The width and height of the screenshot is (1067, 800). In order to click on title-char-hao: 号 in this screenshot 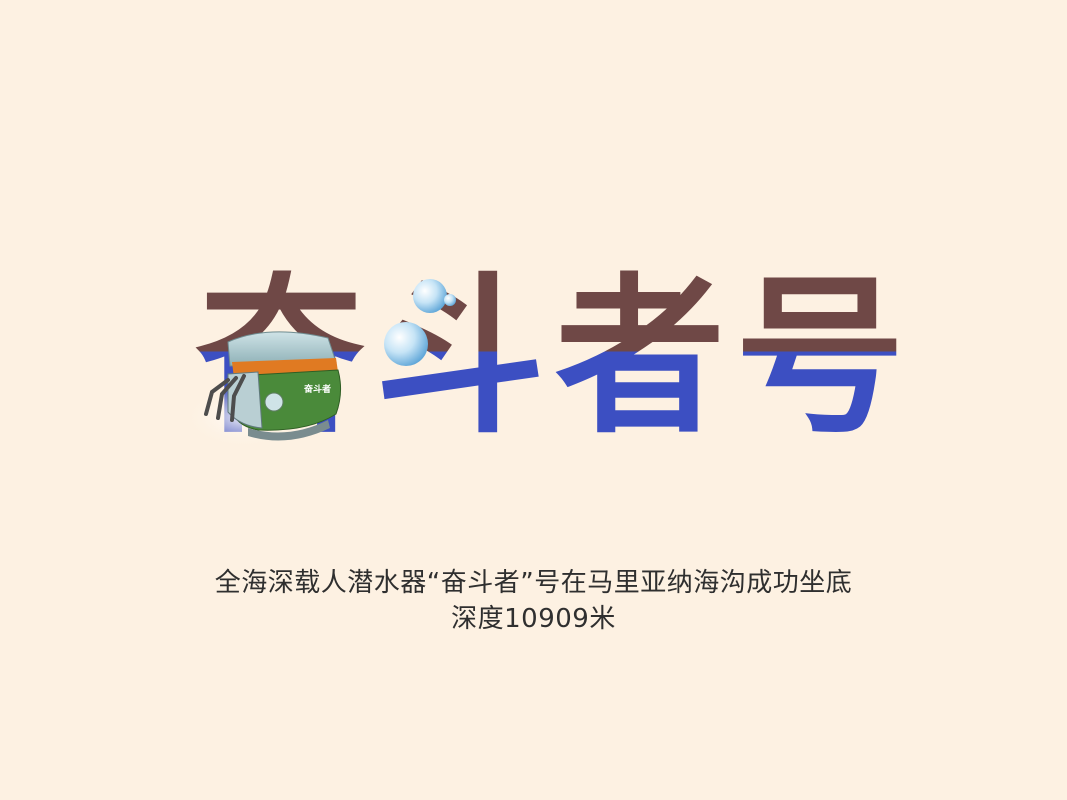, I will do `click(820, 357)`.